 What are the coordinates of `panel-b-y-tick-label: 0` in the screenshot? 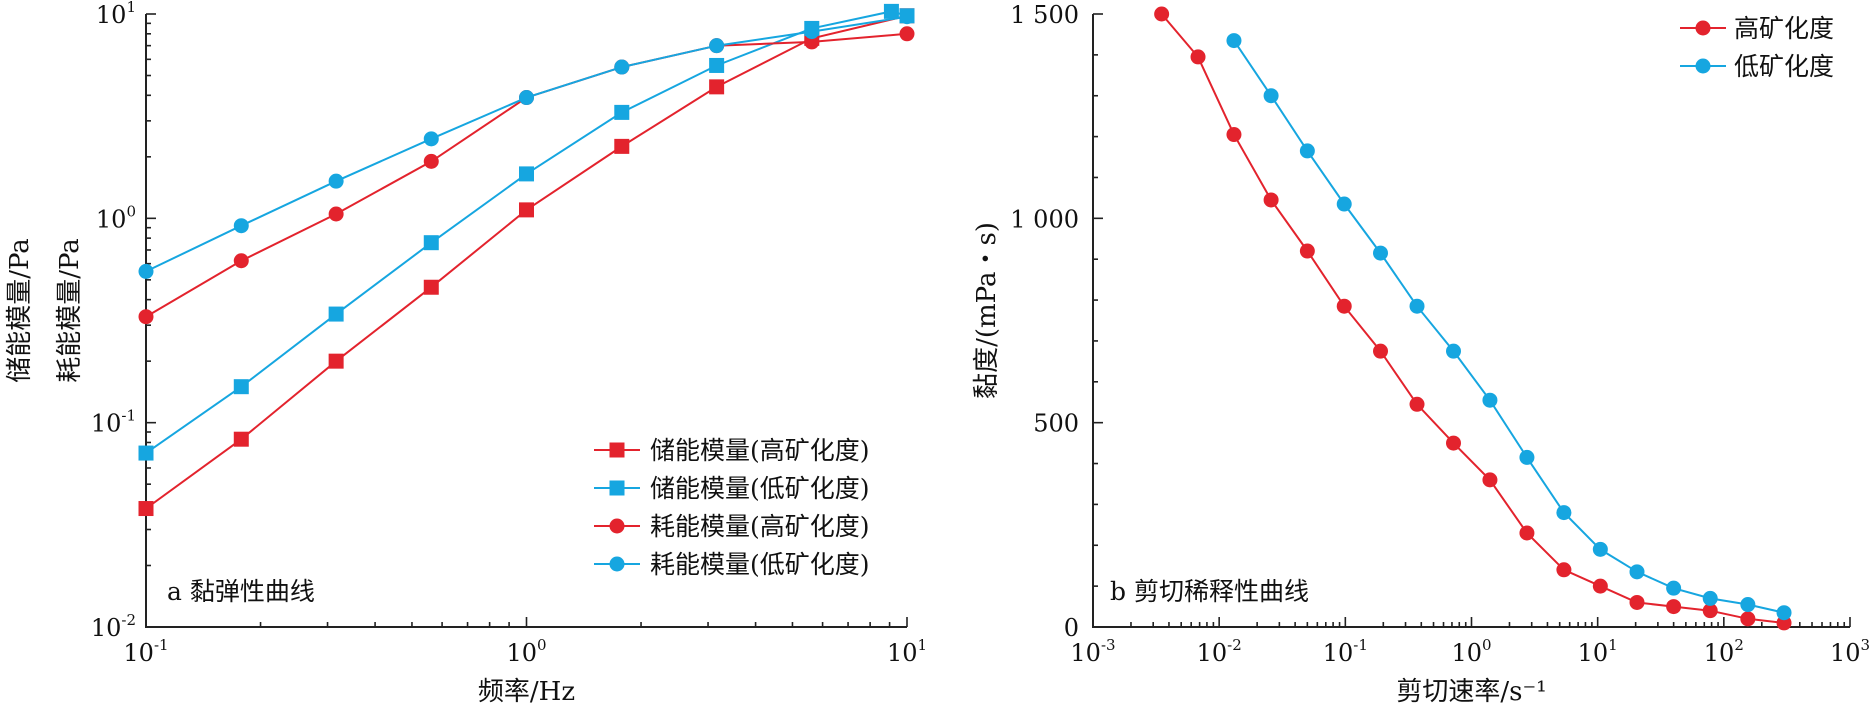 It's located at (1071, 628).